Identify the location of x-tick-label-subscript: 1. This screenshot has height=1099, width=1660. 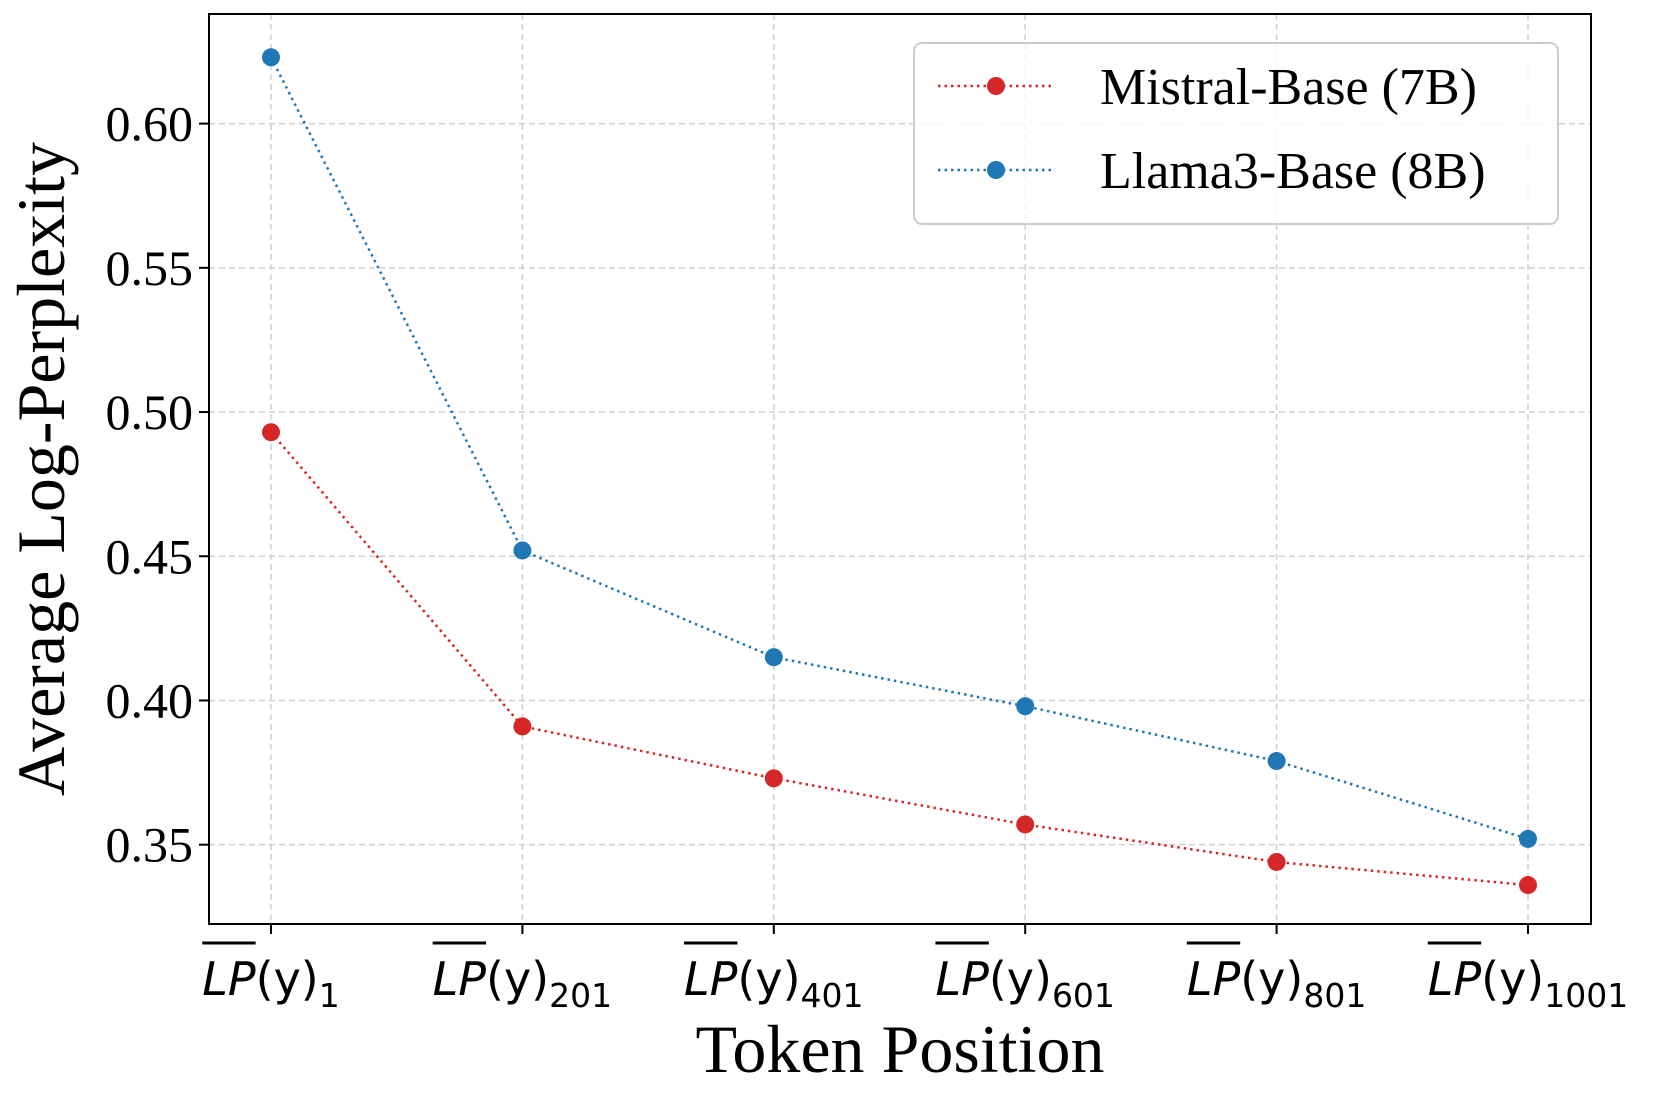
(329, 995).